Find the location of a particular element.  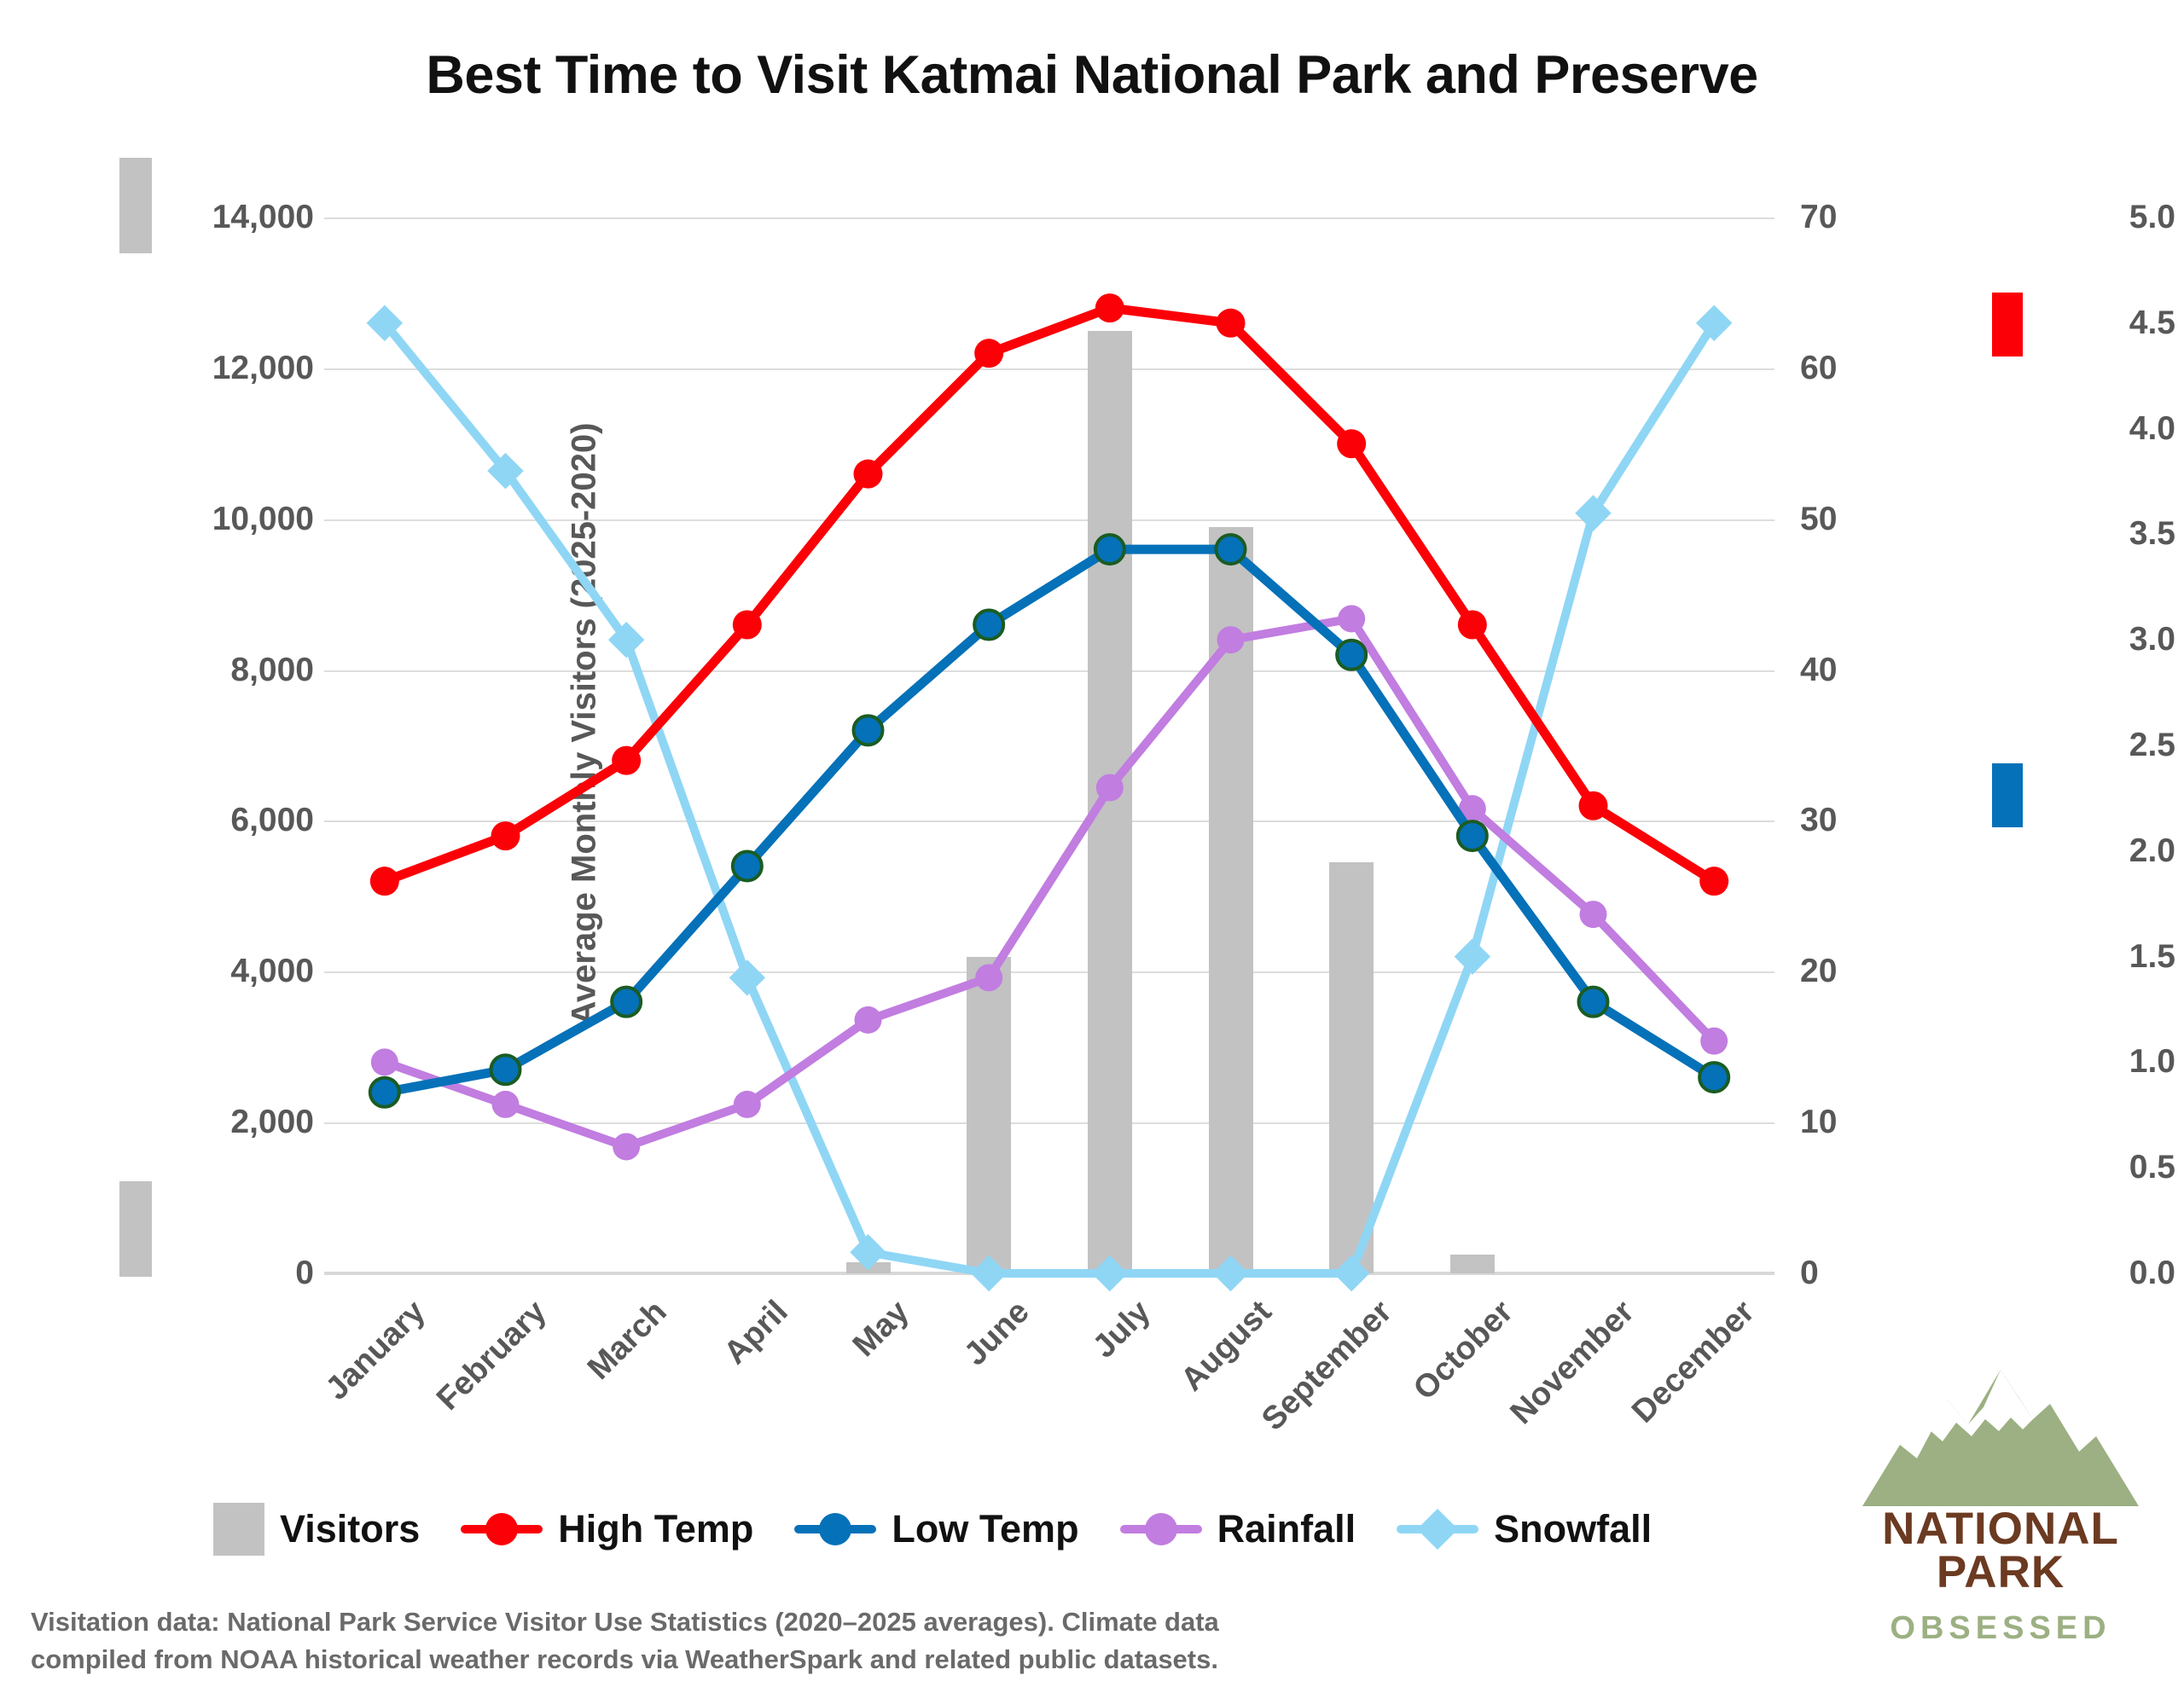

y-tick-precipitation: 0.0 is located at coordinates (2152, 1273).